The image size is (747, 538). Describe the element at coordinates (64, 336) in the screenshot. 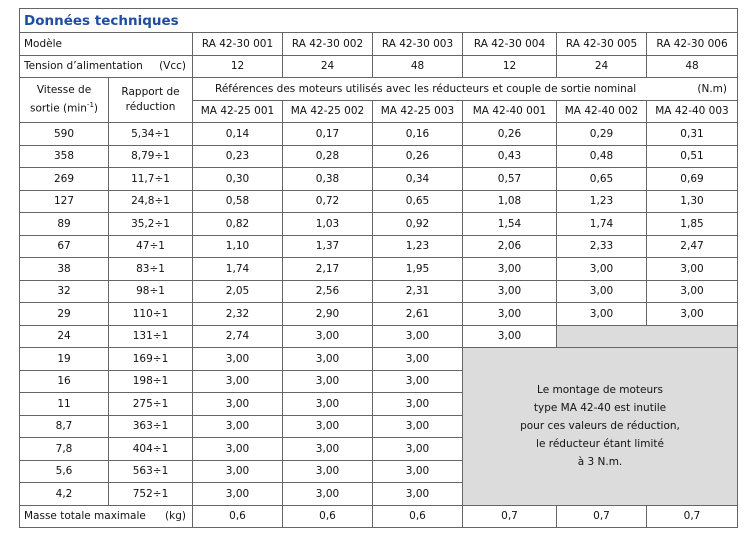

I see `speed: 24` at that location.